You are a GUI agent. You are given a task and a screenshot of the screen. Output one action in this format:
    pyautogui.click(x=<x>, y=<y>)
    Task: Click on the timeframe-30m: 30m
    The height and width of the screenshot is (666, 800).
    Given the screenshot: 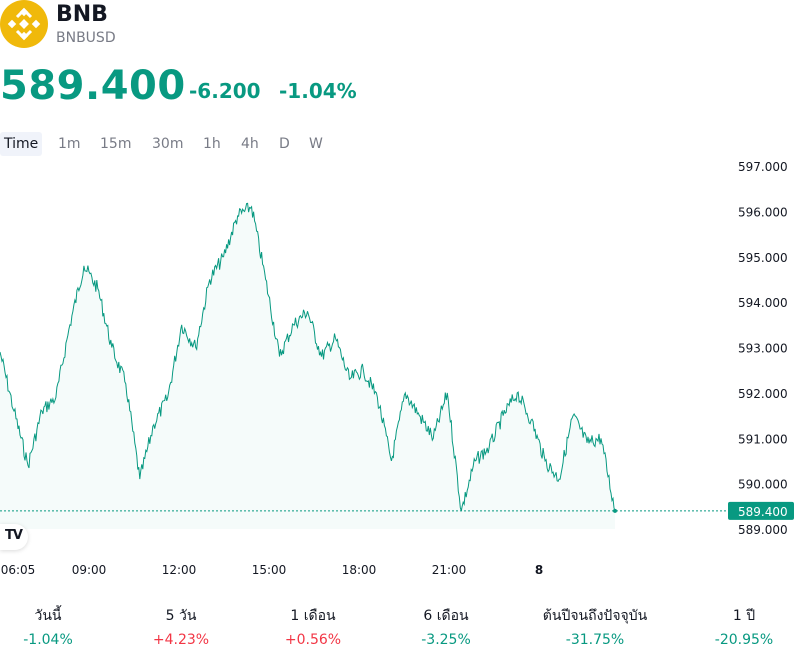 What is the action you would take?
    pyautogui.click(x=168, y=144)
    